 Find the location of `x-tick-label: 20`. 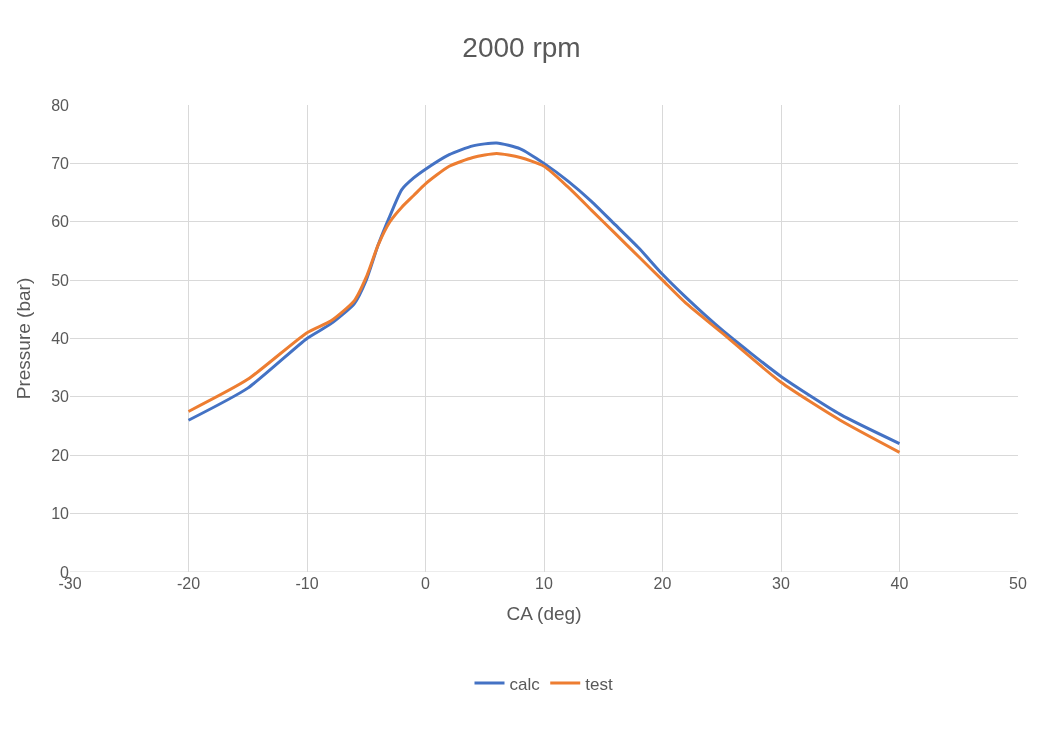

x-tick-label: 20 is located at coordinates (662, 583).